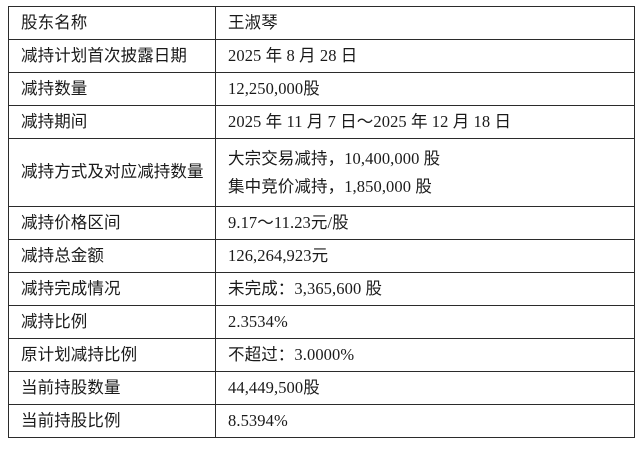 The height and width of the screenshot is (465, 642). Describe the element at coordinates (425, 256) in the screenshot. I see `row-value-total-amount: 126,264,923元` at that location.